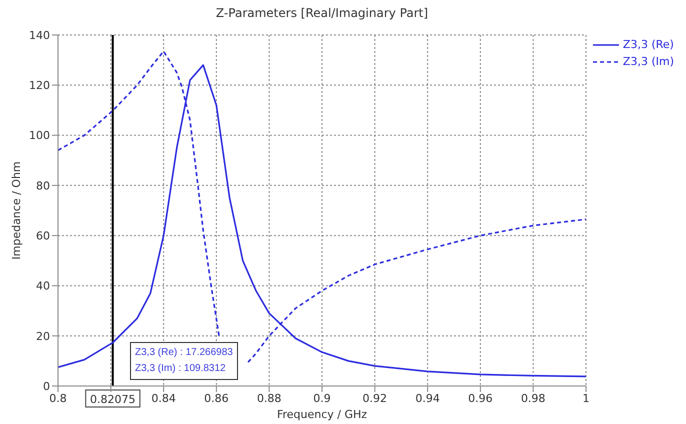 This screenshot has width=686, height=424. I want to click on y-axis-title: Impedance / Ohm, so click(16, 210).